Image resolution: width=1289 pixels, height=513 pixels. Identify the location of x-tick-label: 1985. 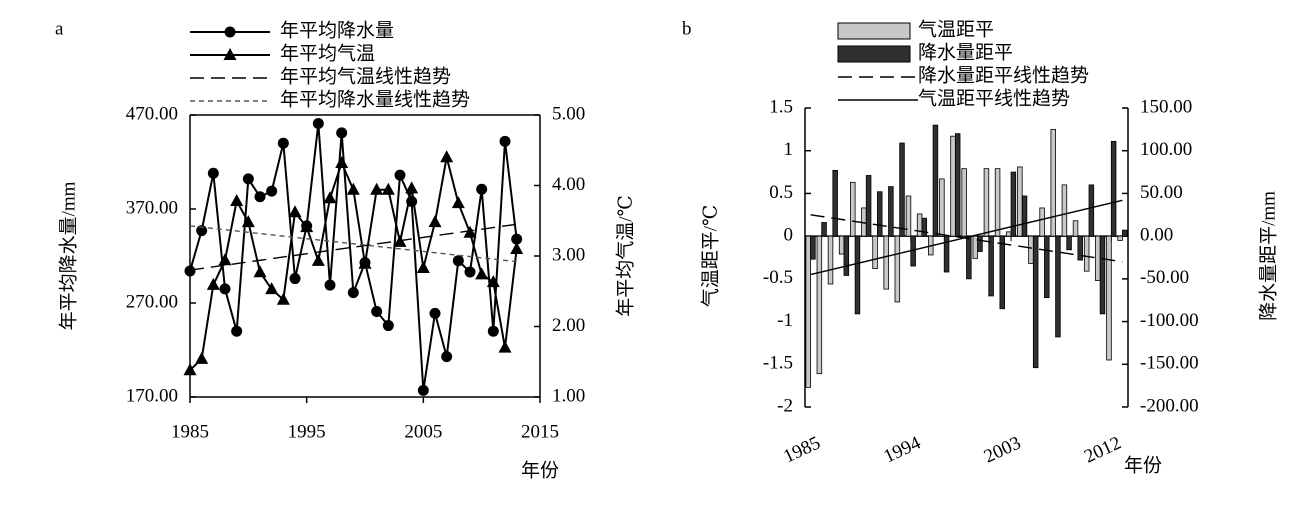
(801, 449).